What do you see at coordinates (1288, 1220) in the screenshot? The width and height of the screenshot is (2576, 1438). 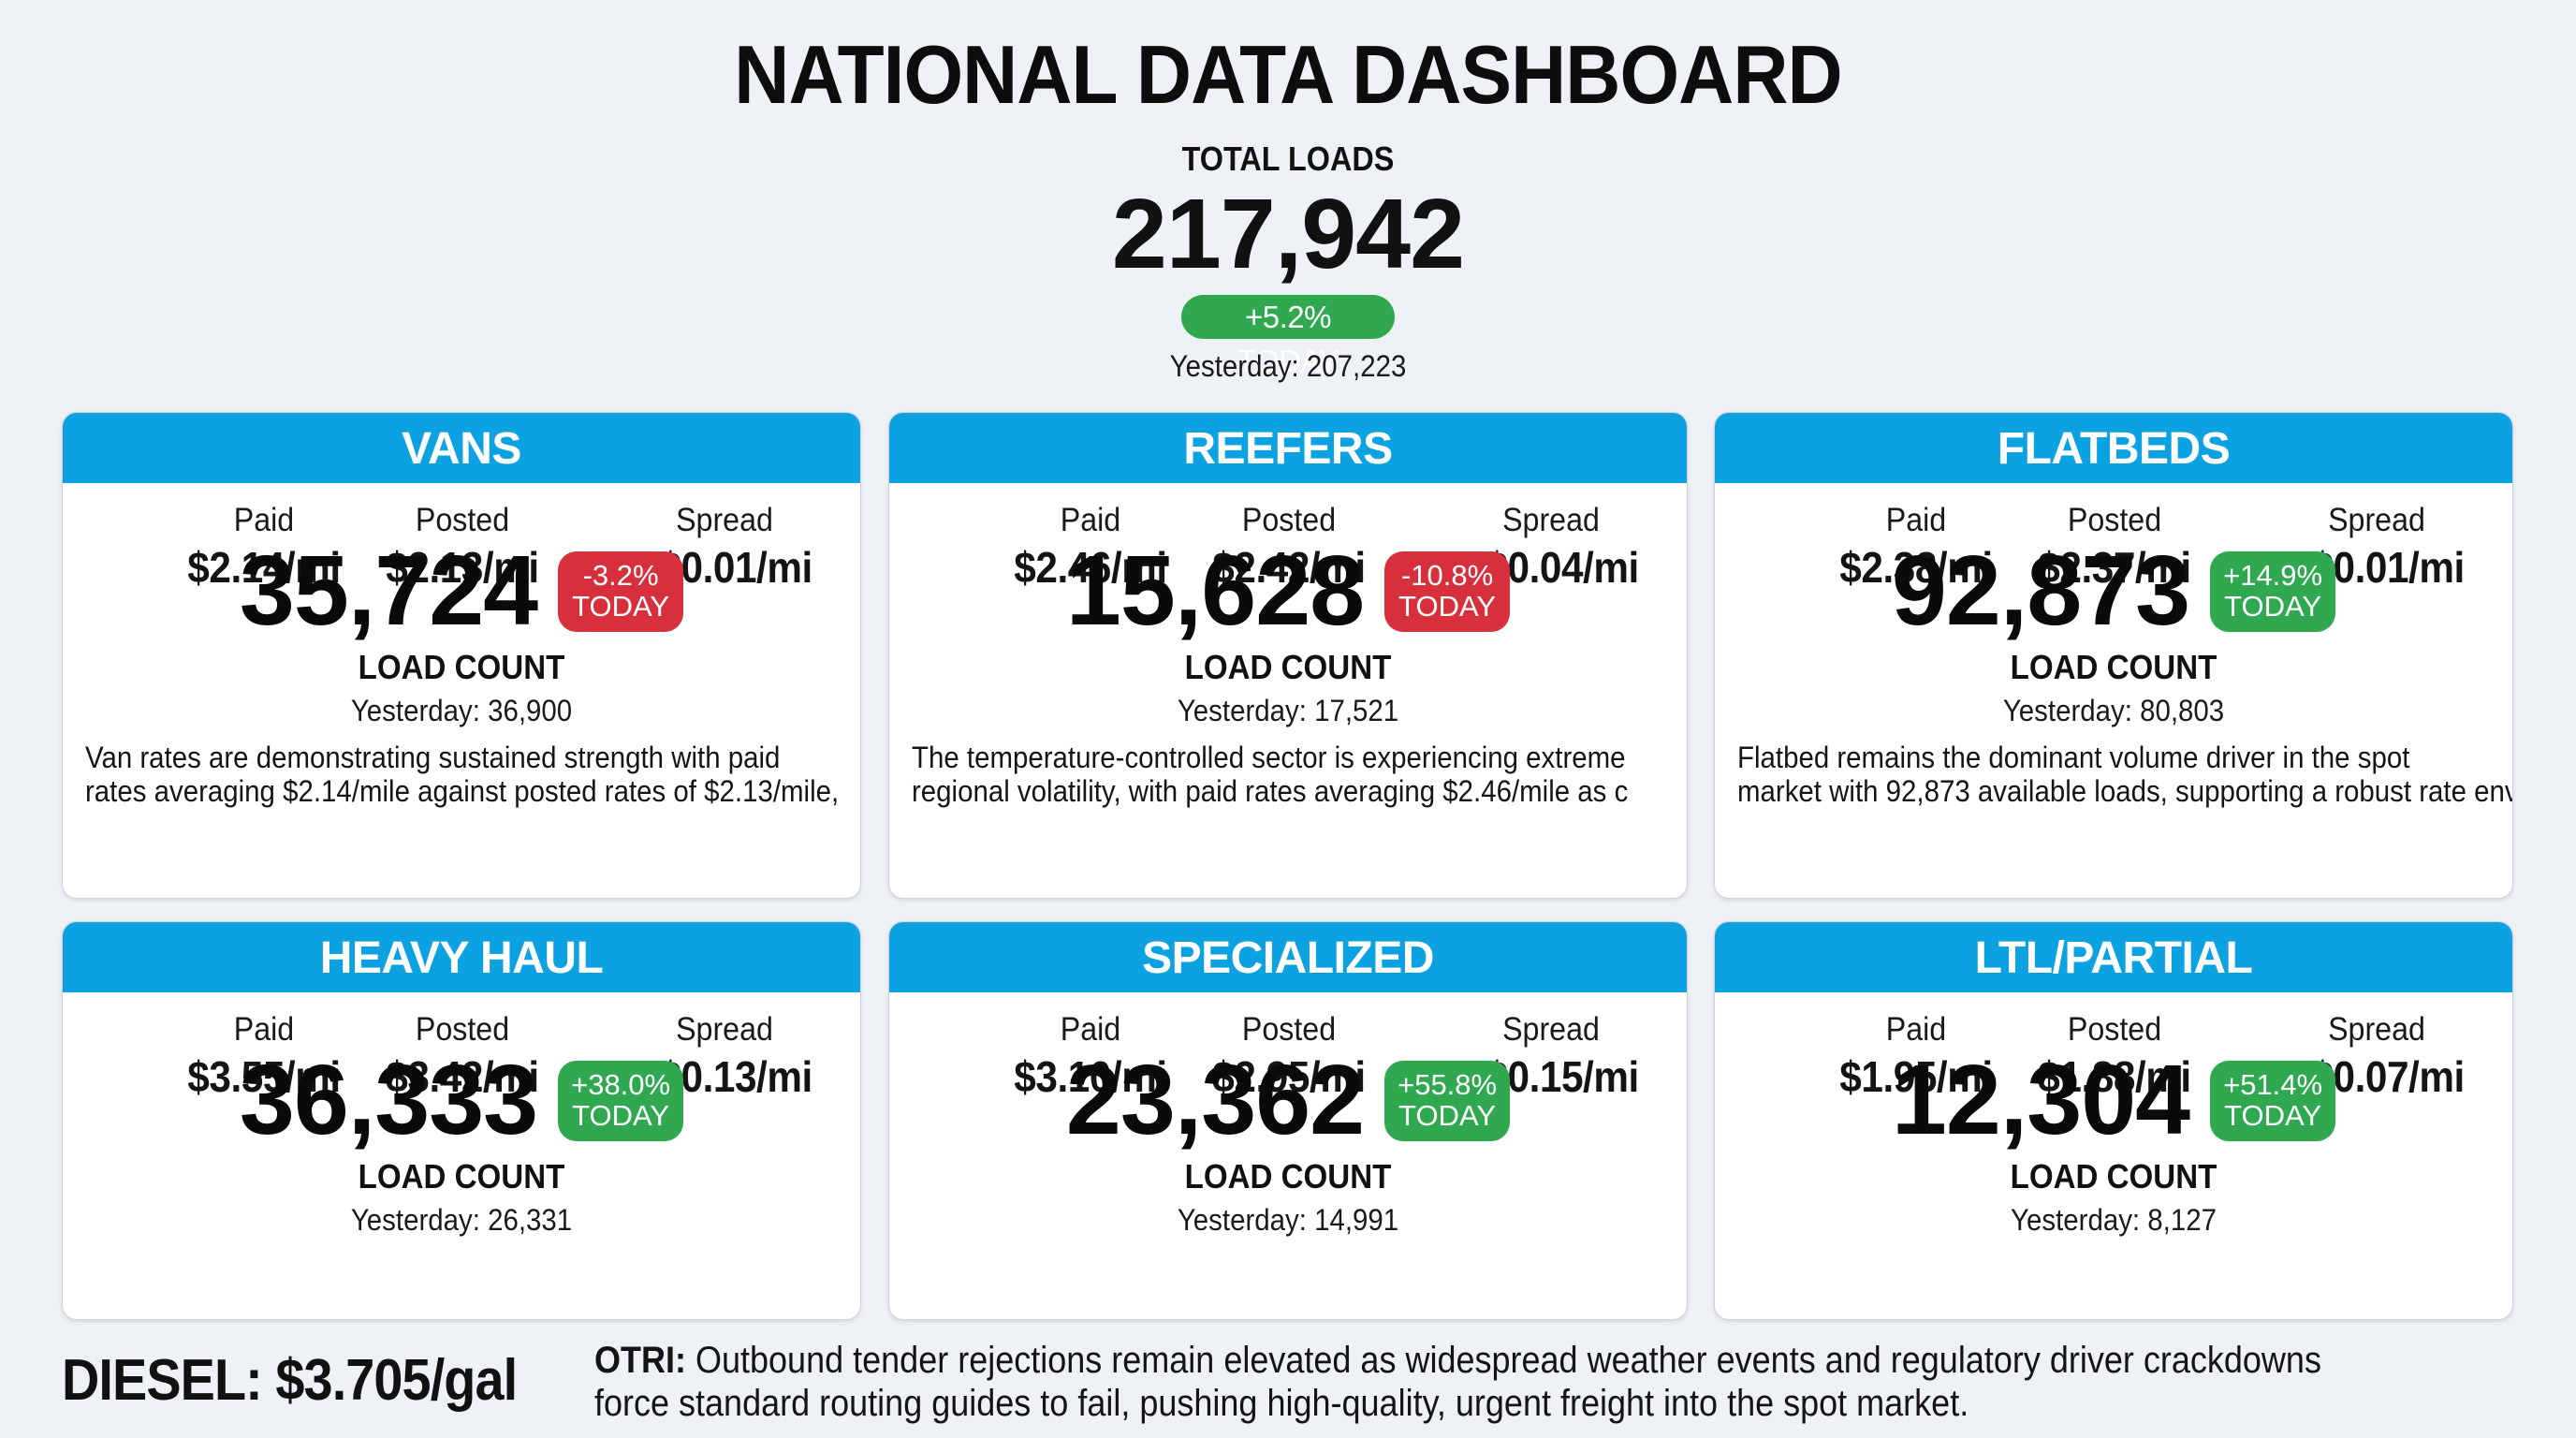 I see `yesterday-count: Yesterday: 14,991` at bounding box center [1288, 1220].